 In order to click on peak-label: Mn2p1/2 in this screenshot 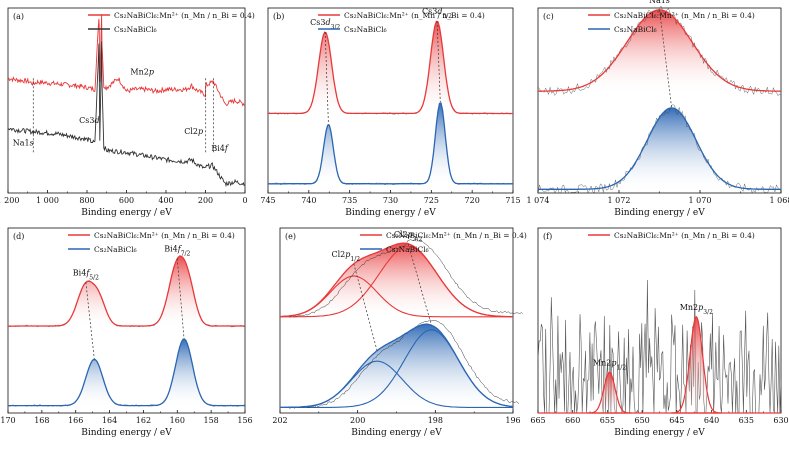, I will do `click(609, 364)`.